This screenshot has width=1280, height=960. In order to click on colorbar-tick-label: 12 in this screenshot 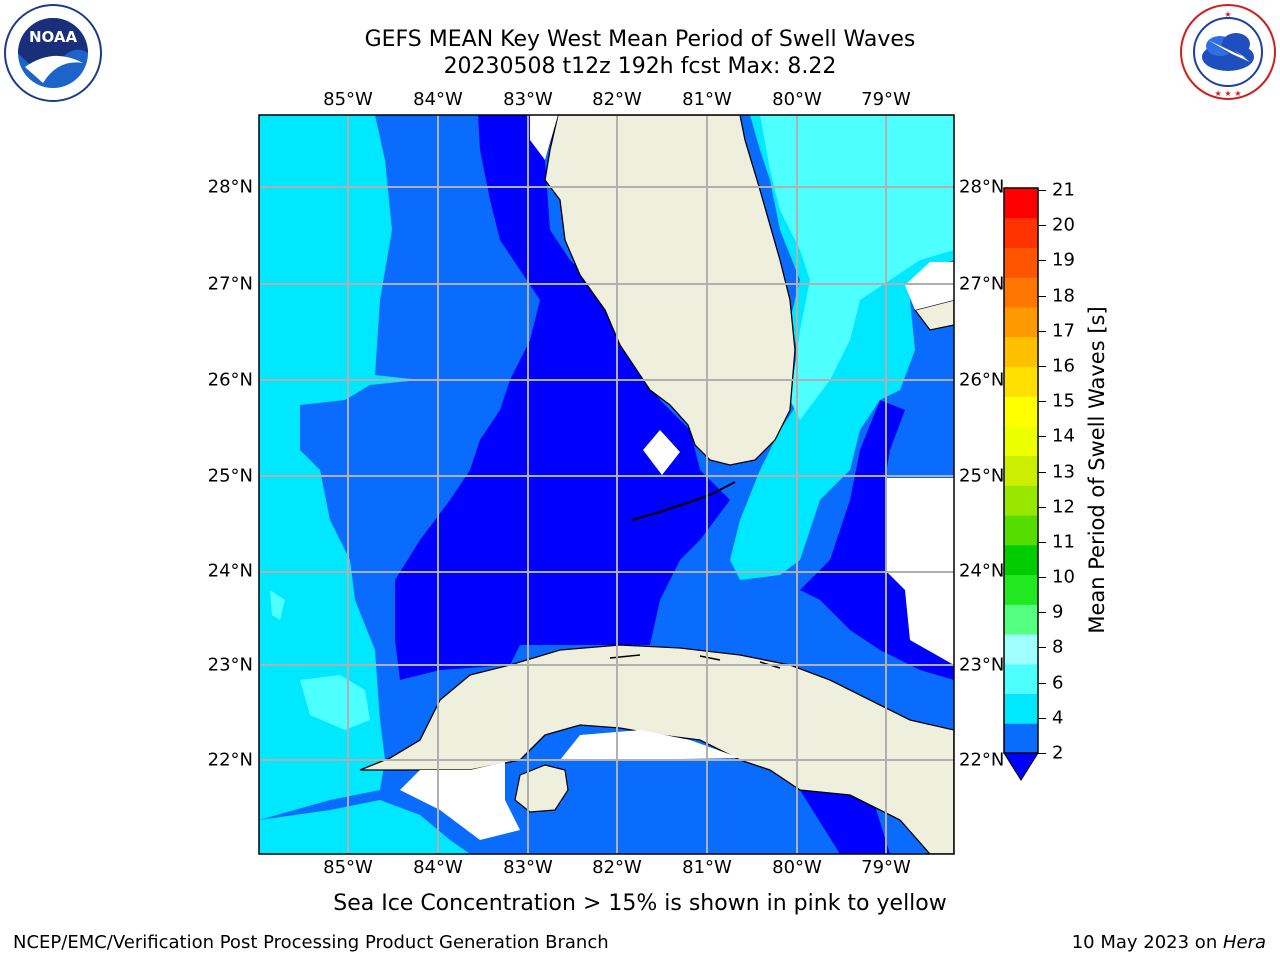, I will do `click(1063, 507)`.